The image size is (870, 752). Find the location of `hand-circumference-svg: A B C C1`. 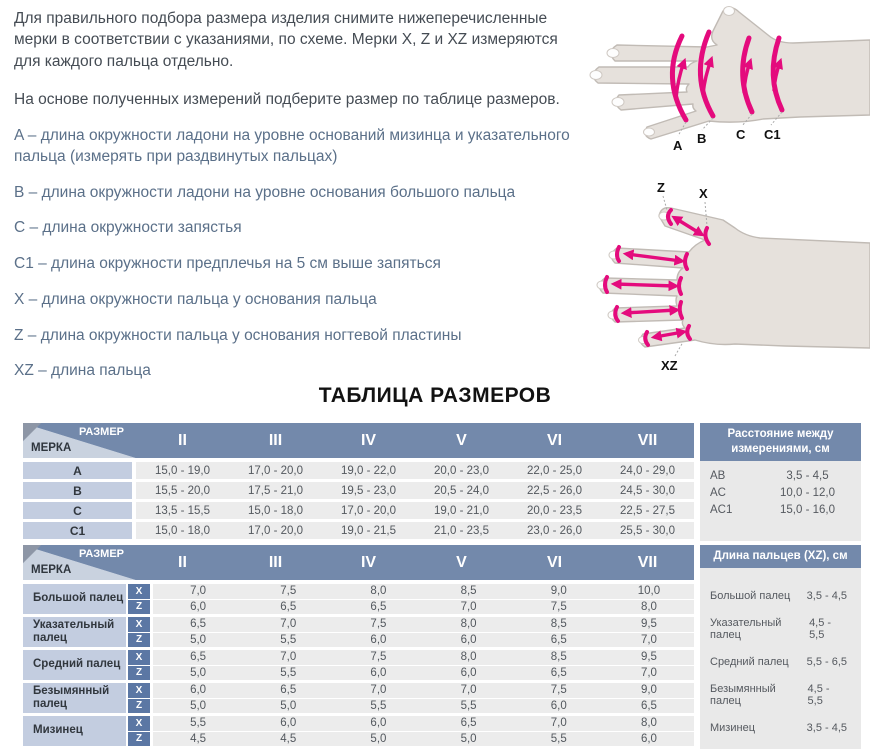

hand-circumference-svg: A B C C1 is located at coordinates (729, 79).